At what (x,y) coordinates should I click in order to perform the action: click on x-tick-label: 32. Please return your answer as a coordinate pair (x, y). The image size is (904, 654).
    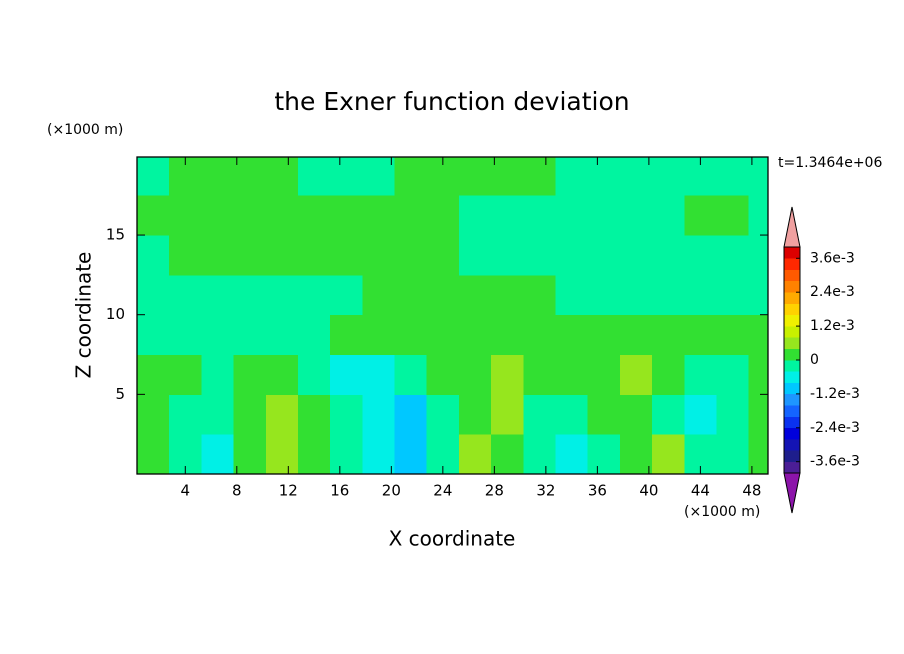
    Looking at the image, I should click on (545, 491).